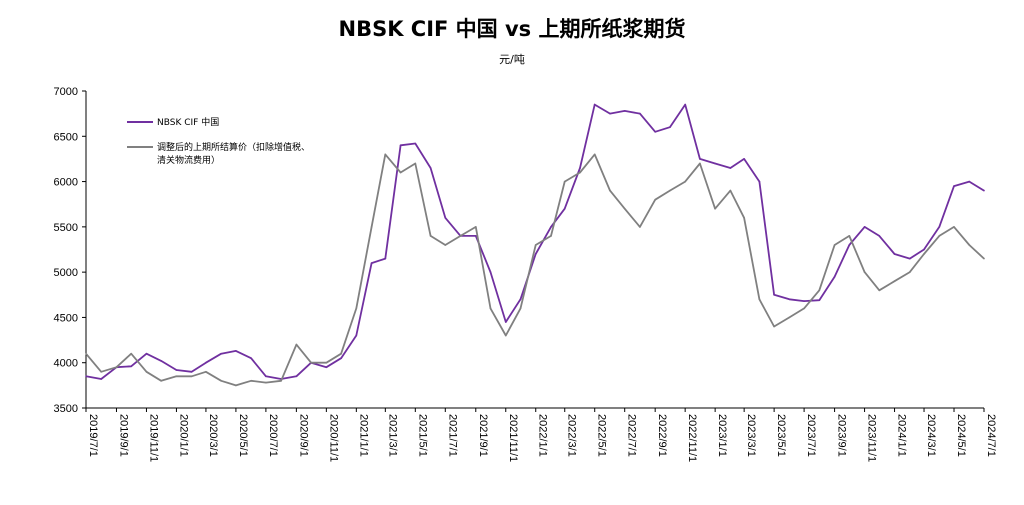 The width and height of the screenshot is (1024, 505). What do you see at coordinates (512, 59) in the screenshot?
I see `chart-unit: 元/吨` at bounding box center [512, 59].